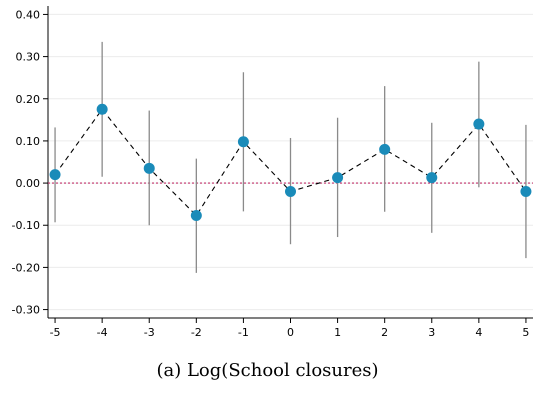 The height and width of the screenshot is (396, 535). What do you see at coordinates (478, 332) in the screenshot?
I see `x-tick-label: 4` at bounding box center [478, 332].